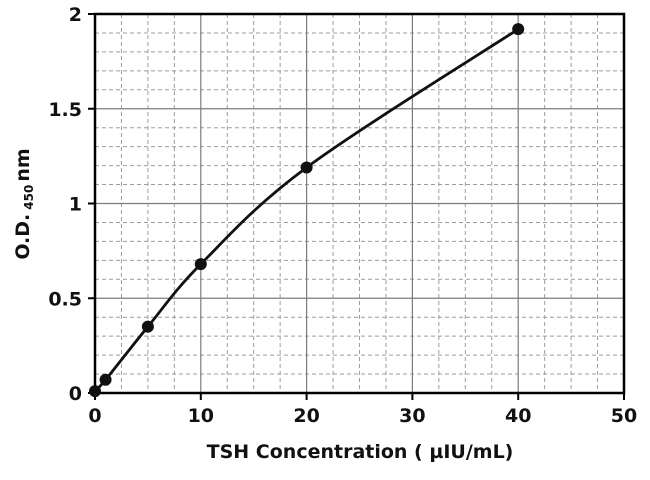 The width and height of the screenshot is (650, 480). Describe the element at coordinates (201, 416) in the screenshot. I see `x-tick-label: 10` at that location.